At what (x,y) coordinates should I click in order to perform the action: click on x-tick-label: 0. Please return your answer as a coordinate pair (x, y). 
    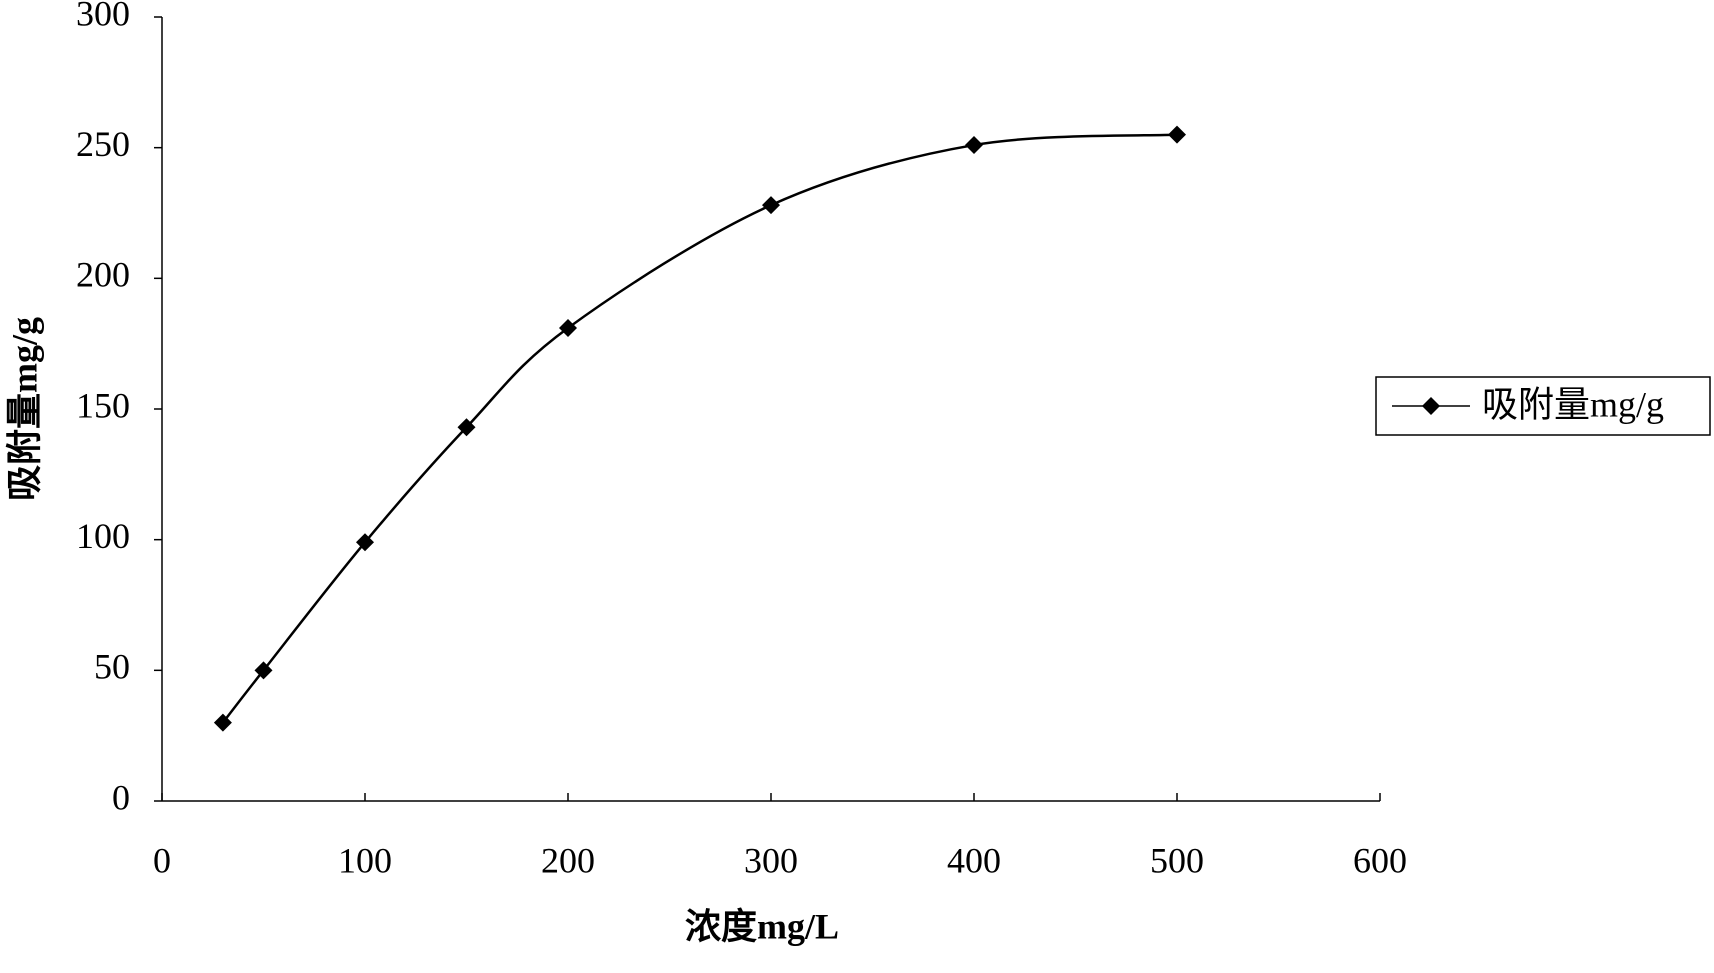
    Looking at the image, I should click on (162, 860).